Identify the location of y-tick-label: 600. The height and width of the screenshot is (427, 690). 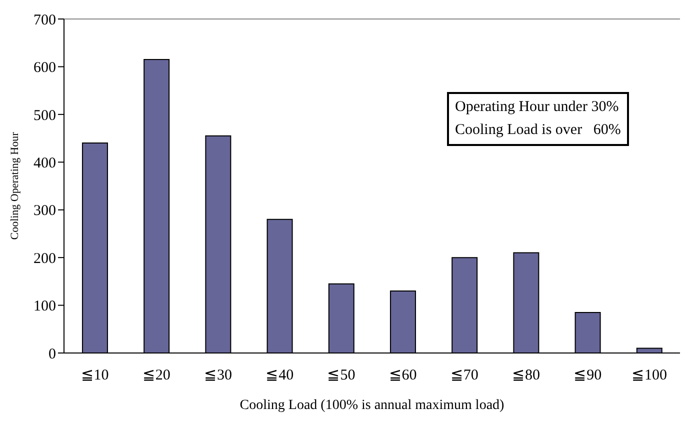
(45, 68).